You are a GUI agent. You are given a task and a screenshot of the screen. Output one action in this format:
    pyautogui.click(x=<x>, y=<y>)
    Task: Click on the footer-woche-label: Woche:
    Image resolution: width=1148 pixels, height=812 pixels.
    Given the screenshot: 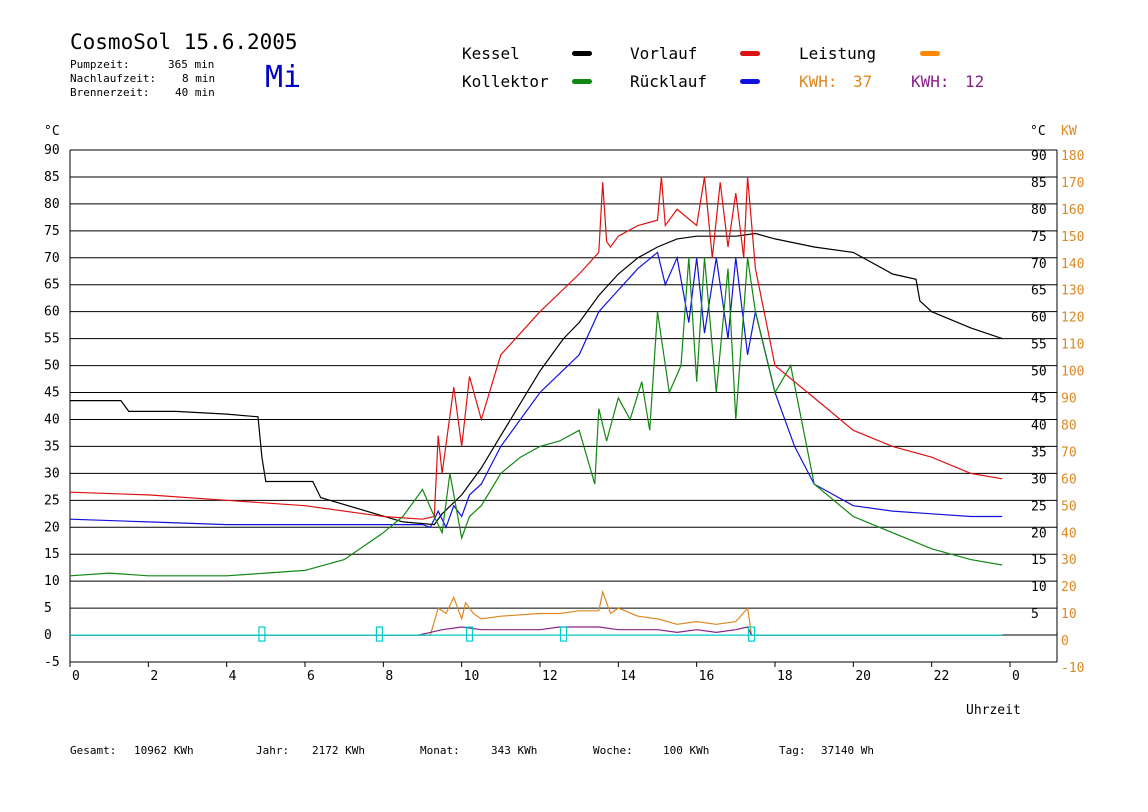 What is the action you would take?
    pyautogui.click(x=613, y=750)
    